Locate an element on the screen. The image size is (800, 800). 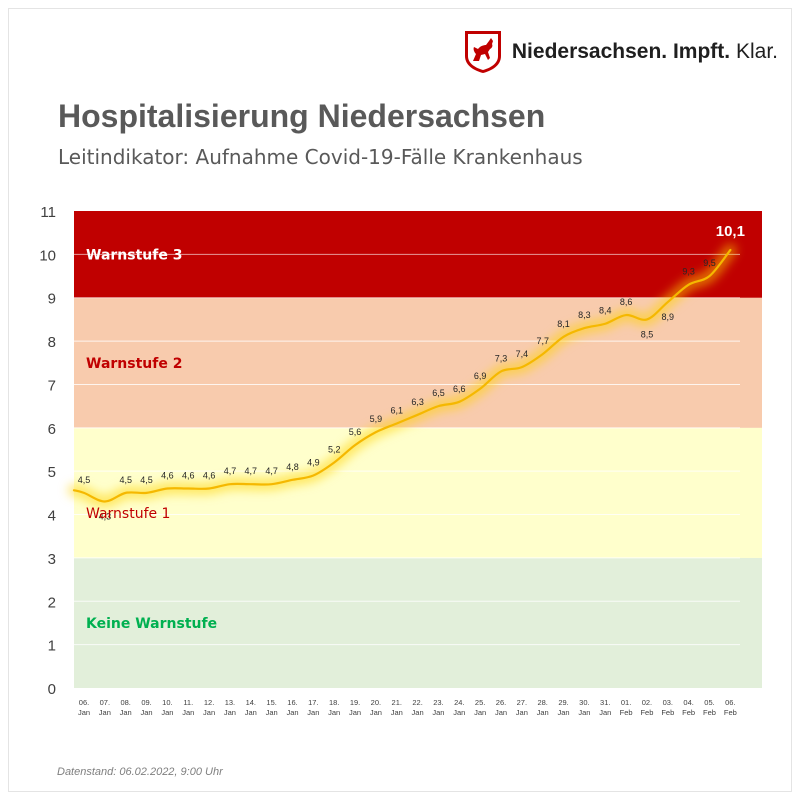
brand-regular: Klar. is located at coordinates (756, 51).